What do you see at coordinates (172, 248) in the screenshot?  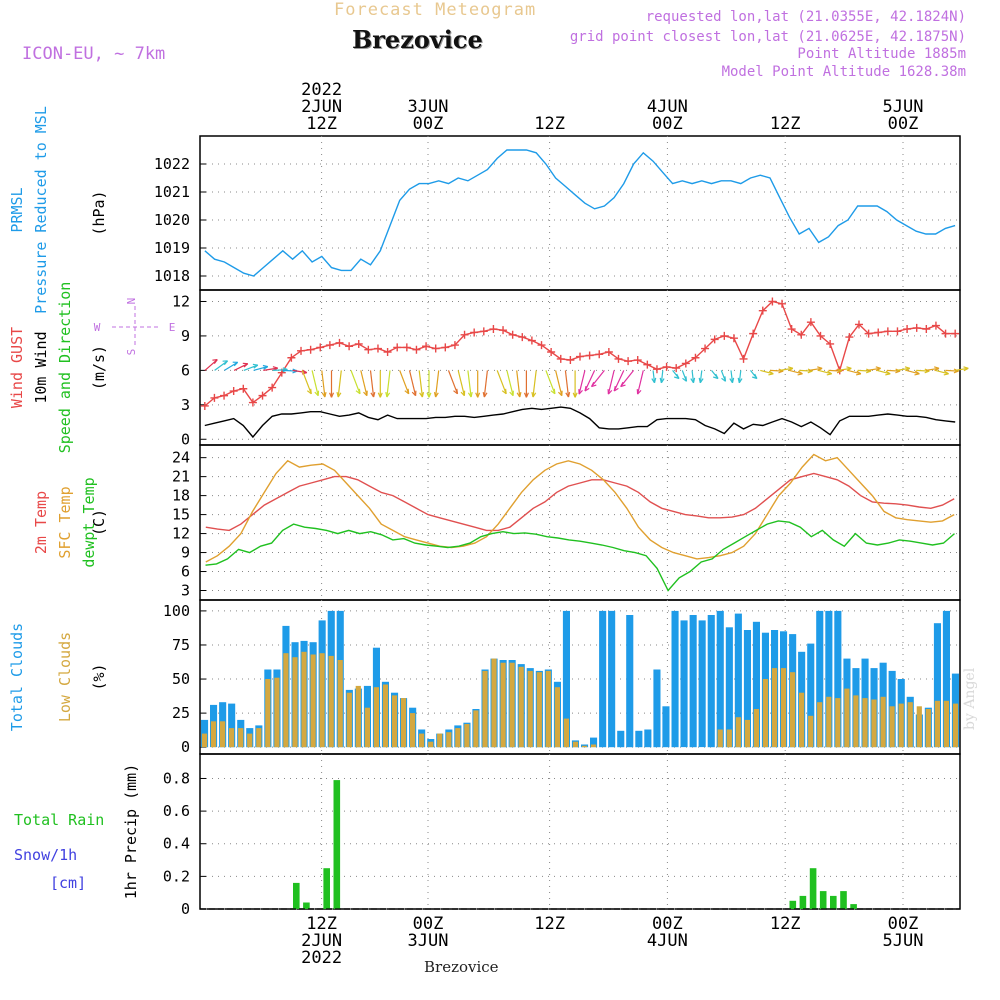 I see `pressure-ytick-label-1: 1019` at bounding box center [172, 248].